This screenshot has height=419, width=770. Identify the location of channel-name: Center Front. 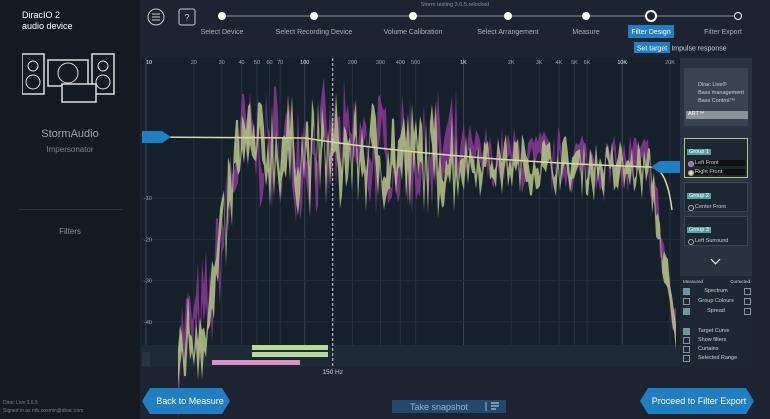
(710, 207).